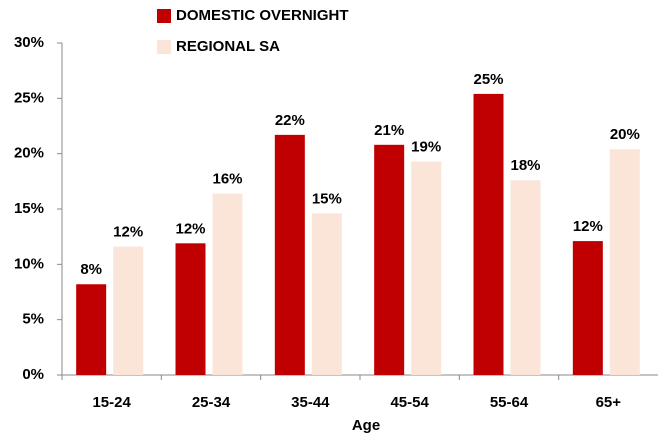 This screenshot has width=658, height=439. What do you see at coordinates (409, 402) in the screenshot?
I see `x-tick-label: 45-54` at bounding box center [409, 402].